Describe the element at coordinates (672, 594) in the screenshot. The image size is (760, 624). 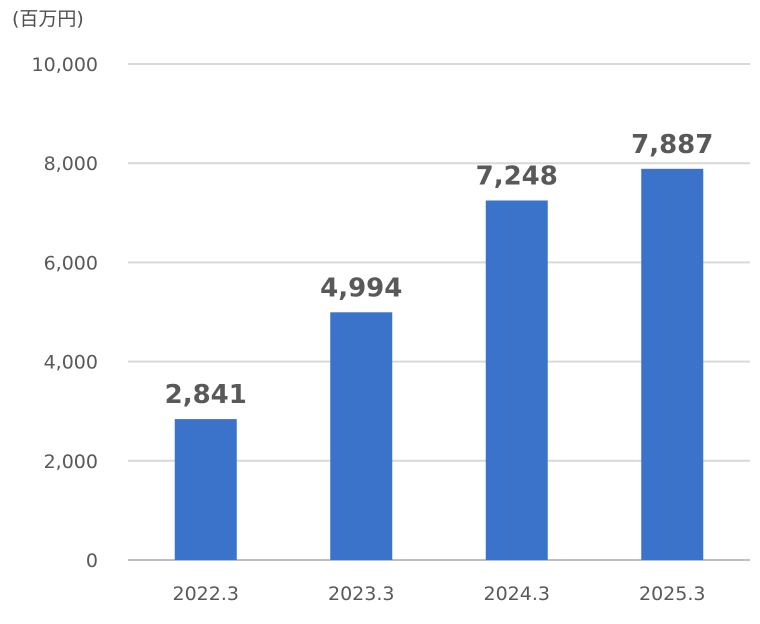
I see `x-tick-label: 2025.3` at that location.